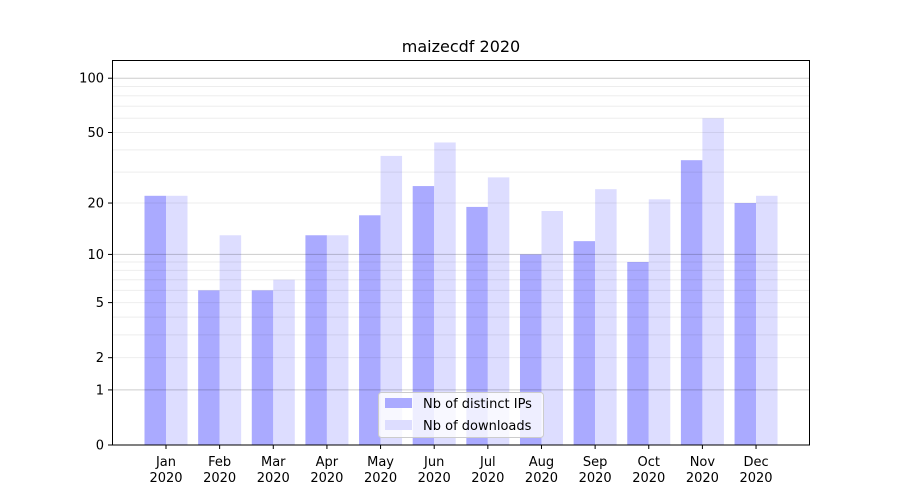 The image size is (900, 504). What do you see at coordinates (95, 255) in the screenshot?
I see `y-tick-label: 10` at bounding box center [95, 255].